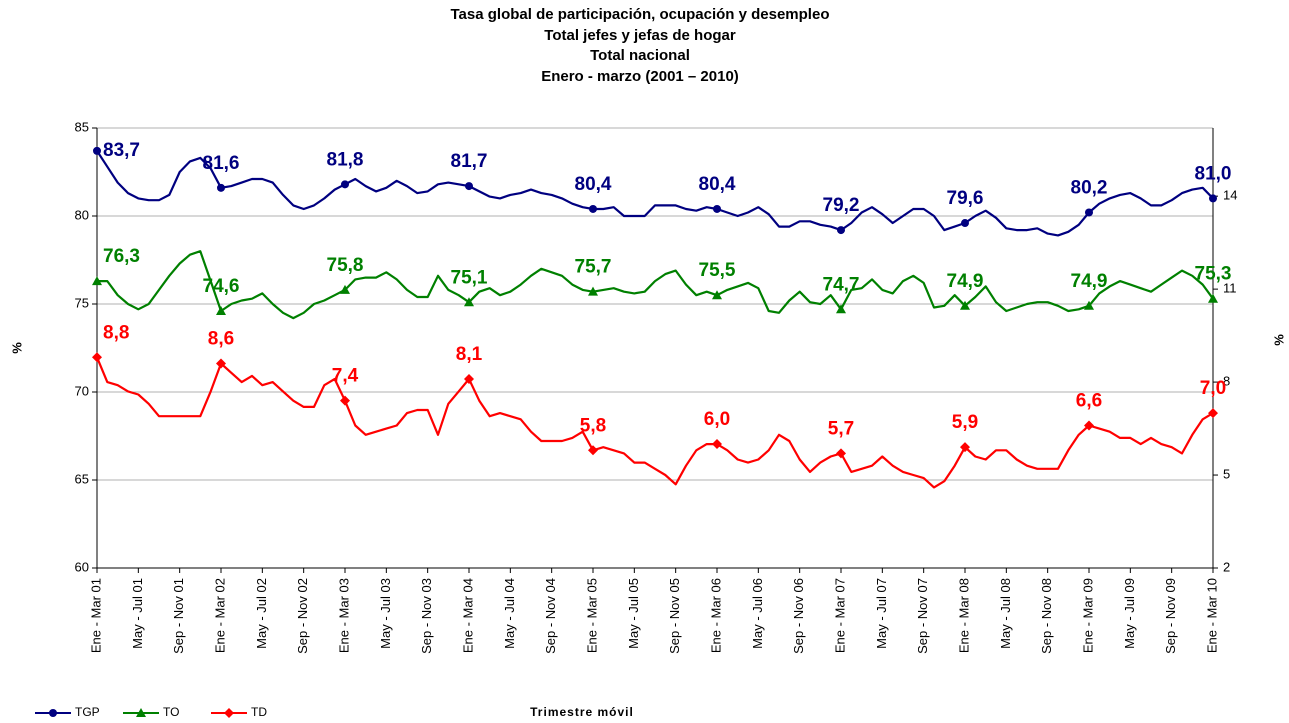  I want to click on data-label: 8,1, so click(469, 354).